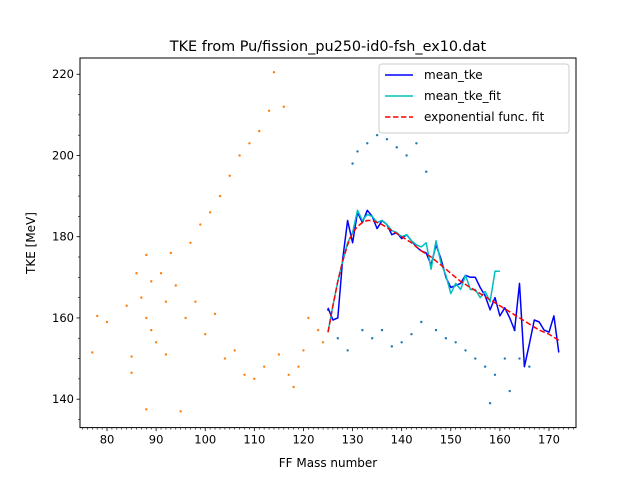 The image size is (640, 480). I want to click on y-tick-label: 140, so click(63, 399).